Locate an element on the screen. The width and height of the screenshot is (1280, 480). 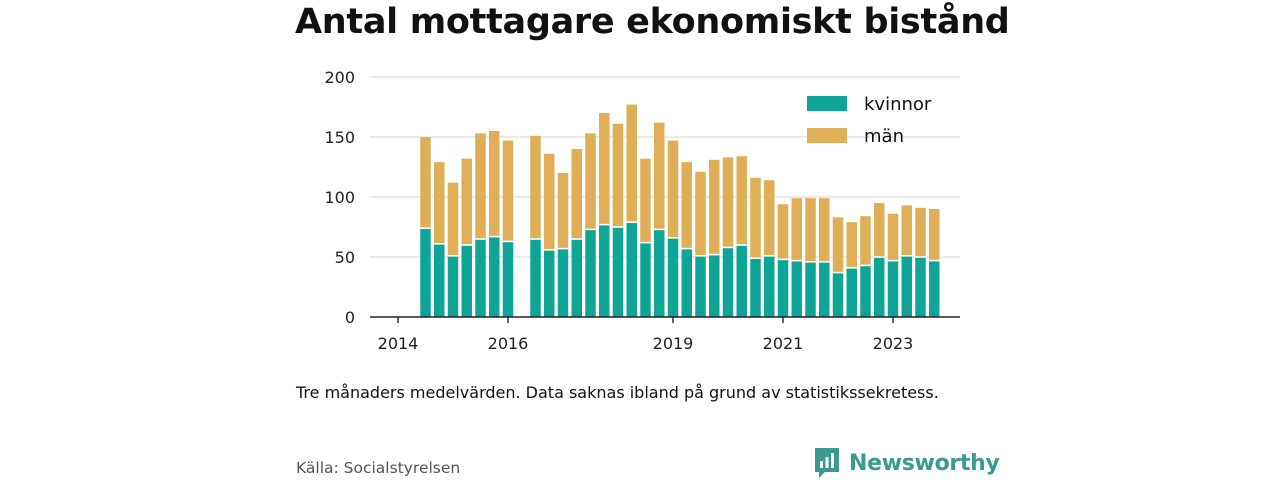
x-tick-label: 2023 is located at coordinates (893, 343).